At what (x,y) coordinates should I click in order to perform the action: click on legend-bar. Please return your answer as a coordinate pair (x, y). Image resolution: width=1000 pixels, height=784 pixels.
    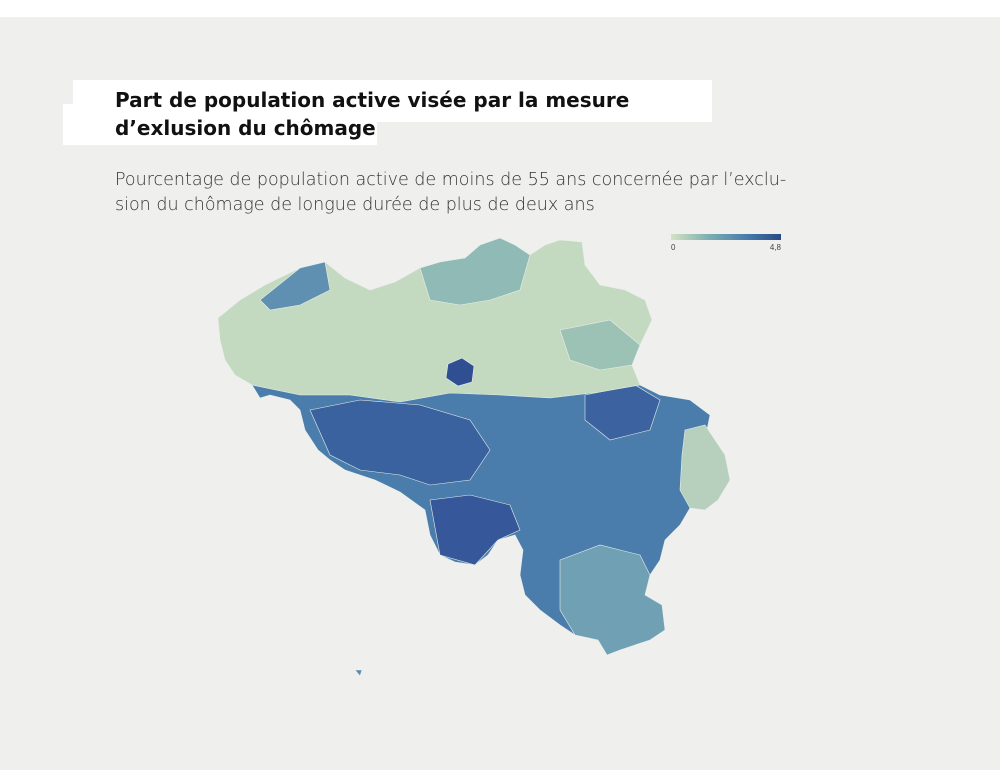
    Looking at the image, I should click on (726, 237).